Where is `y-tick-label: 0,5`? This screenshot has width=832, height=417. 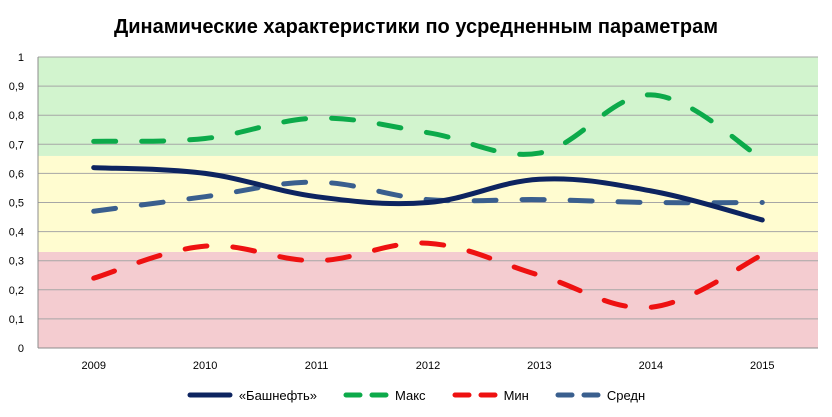
y-tick-label: 0,5 is located at coordinates (16, 204).